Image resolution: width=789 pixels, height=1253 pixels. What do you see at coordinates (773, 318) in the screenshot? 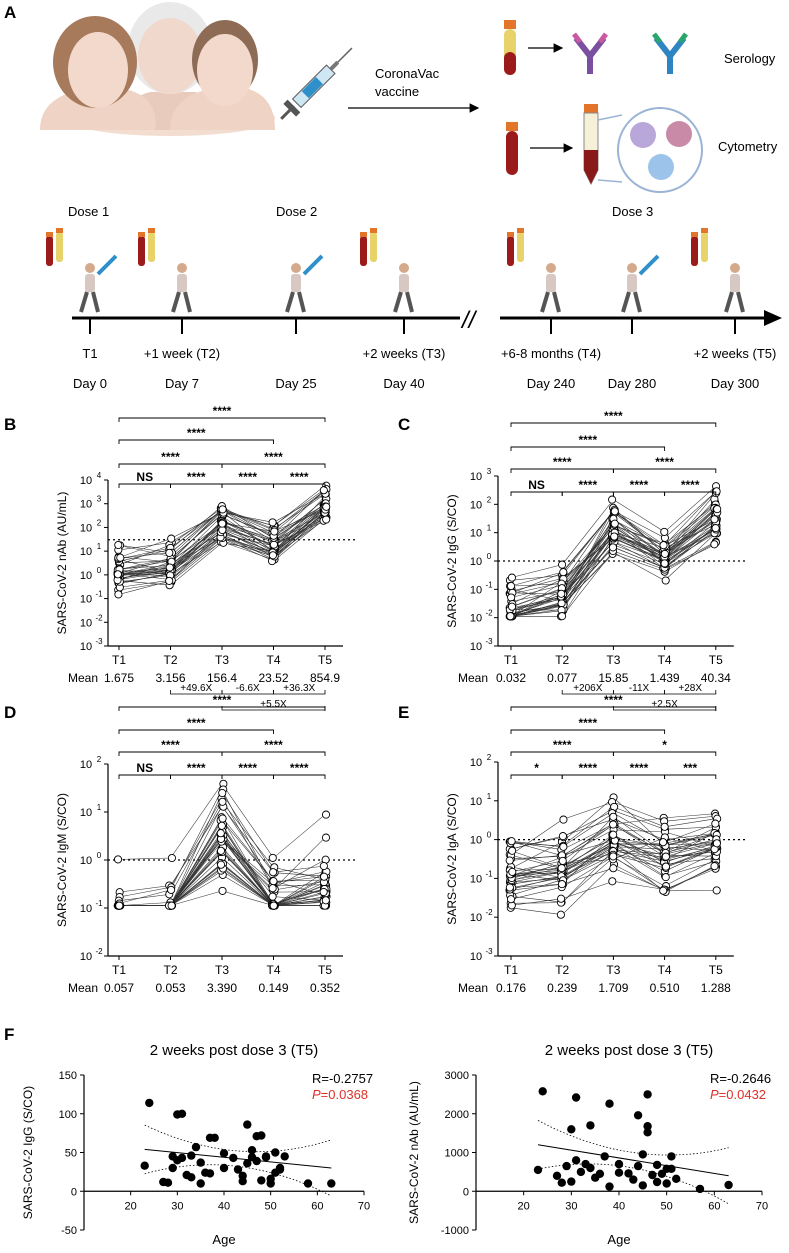
I see `timeline-arrowhead` at bounding box center [773, 318].